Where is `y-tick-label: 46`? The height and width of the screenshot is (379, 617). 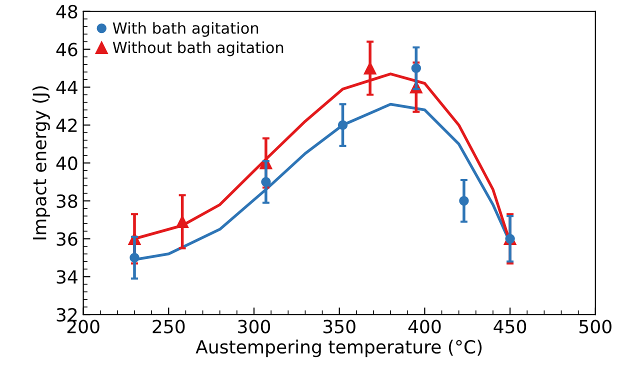 y-tick-label: 46 is located at coordinates (67, 49).